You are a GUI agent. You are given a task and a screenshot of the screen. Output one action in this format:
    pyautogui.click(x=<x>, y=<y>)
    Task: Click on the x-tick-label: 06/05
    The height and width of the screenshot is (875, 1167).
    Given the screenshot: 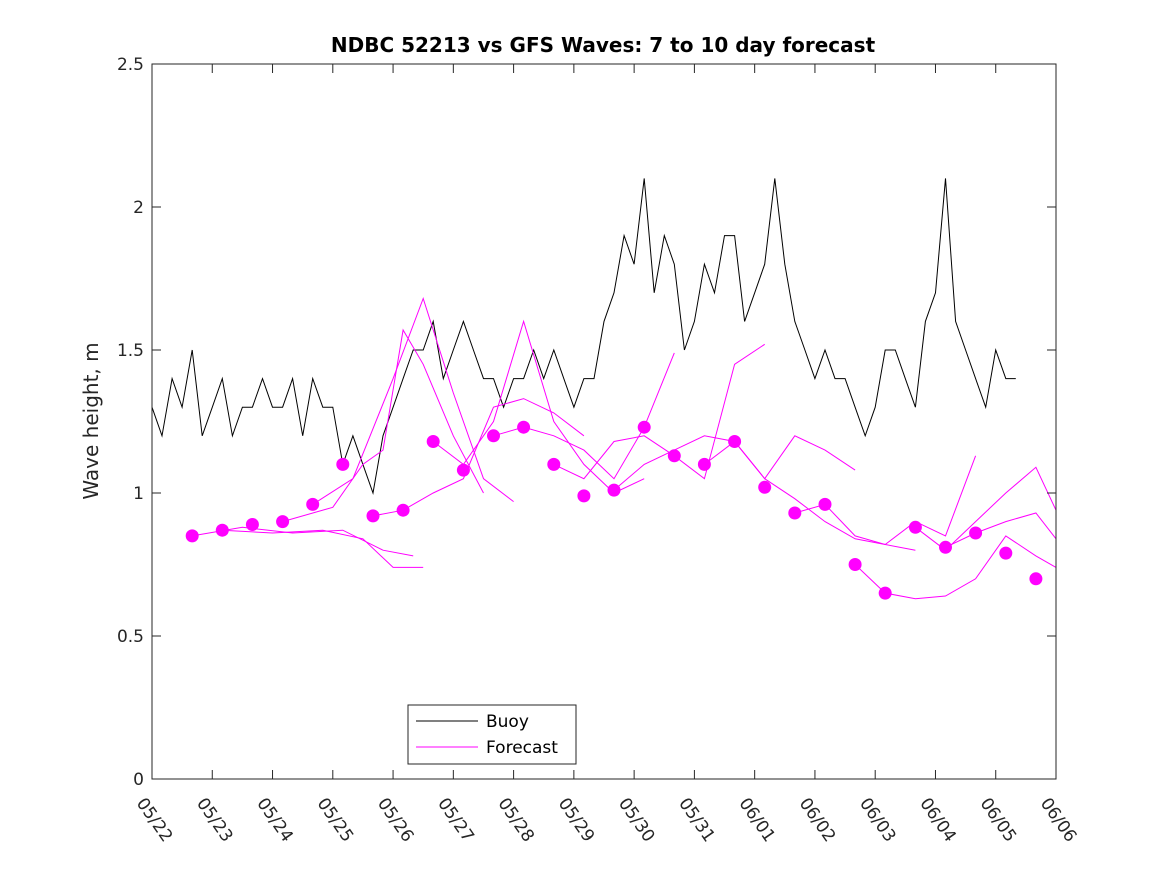 What is the action you would take?
    pyautogui.click(x=998, y=820)
    